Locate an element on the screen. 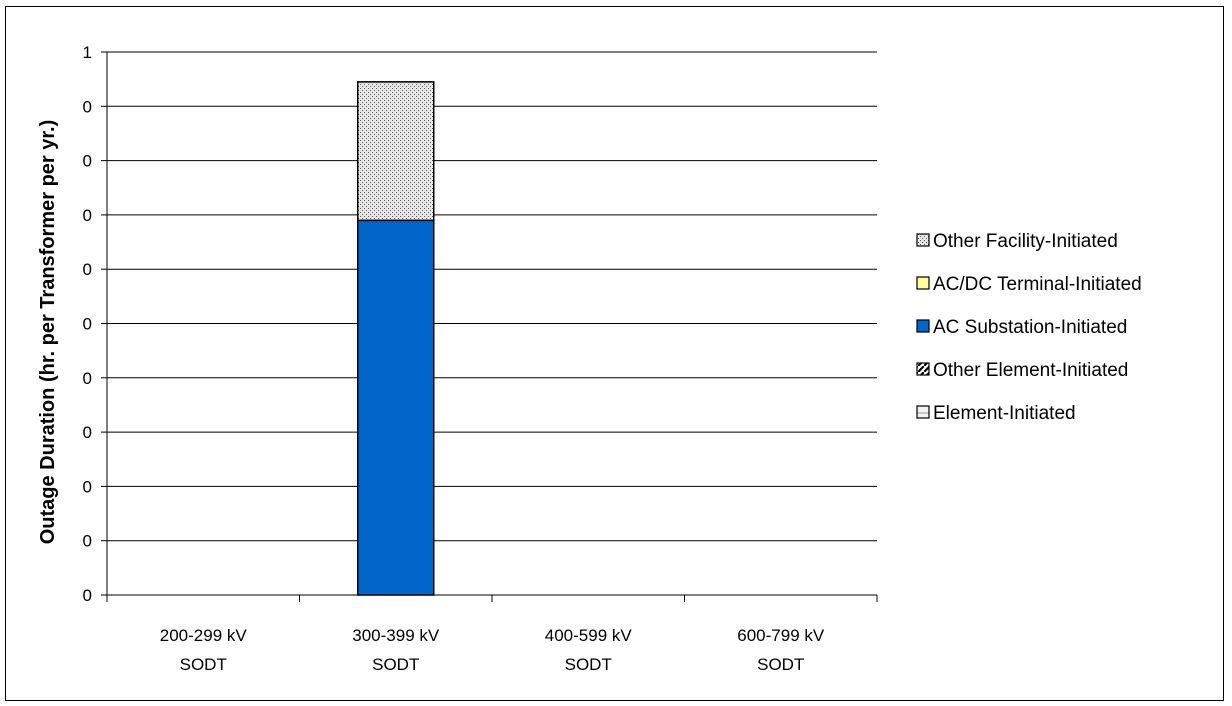  legend-label: Other Element-Initiated is located at coordinates (1030, 370).